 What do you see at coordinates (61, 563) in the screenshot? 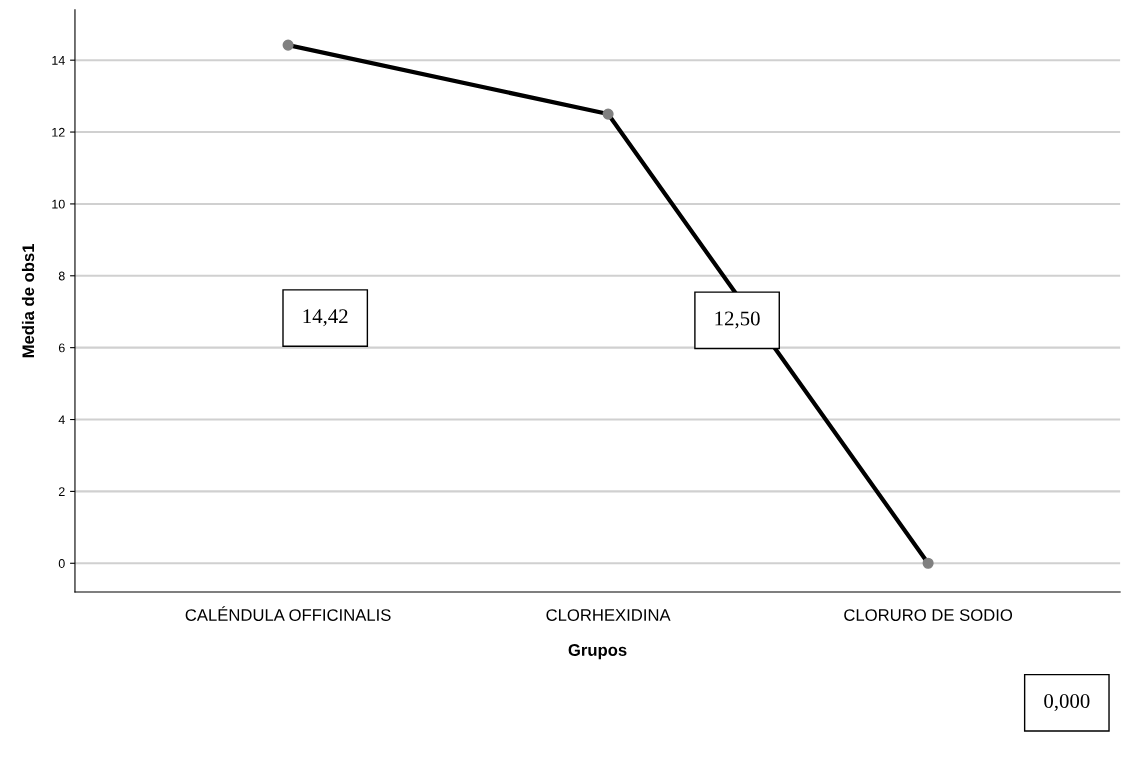
I see `y-tick-label: 0` at bounding box center [61, 563].